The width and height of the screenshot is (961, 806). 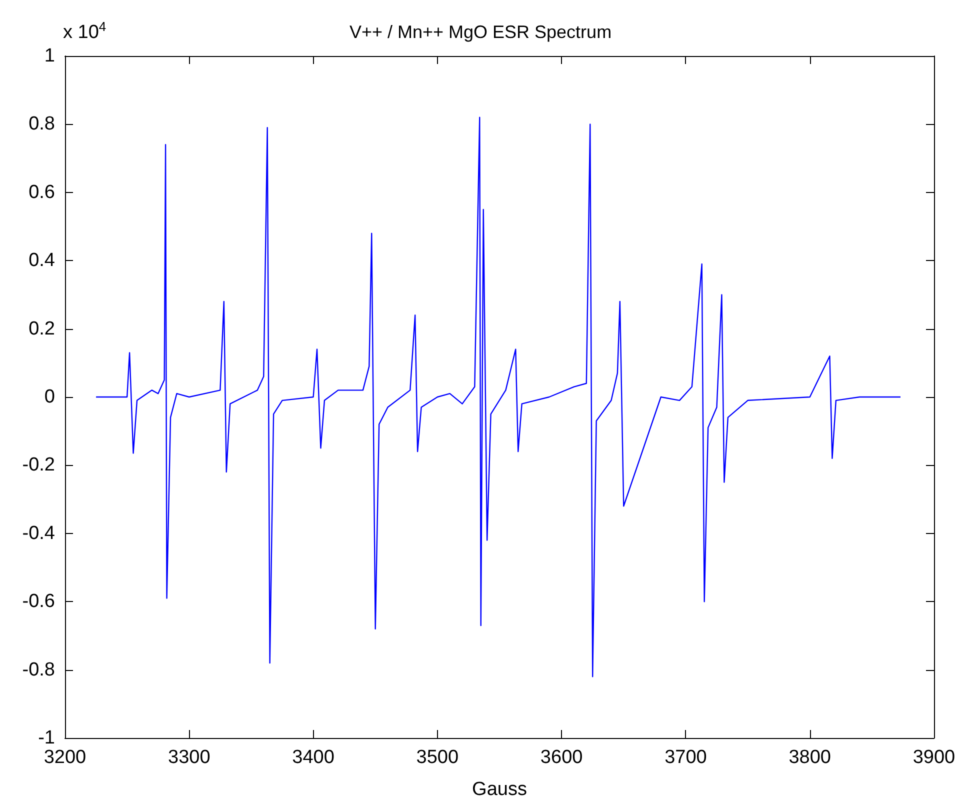 I want to click on x-tick-label: 3700, so click(x=685, y=757).